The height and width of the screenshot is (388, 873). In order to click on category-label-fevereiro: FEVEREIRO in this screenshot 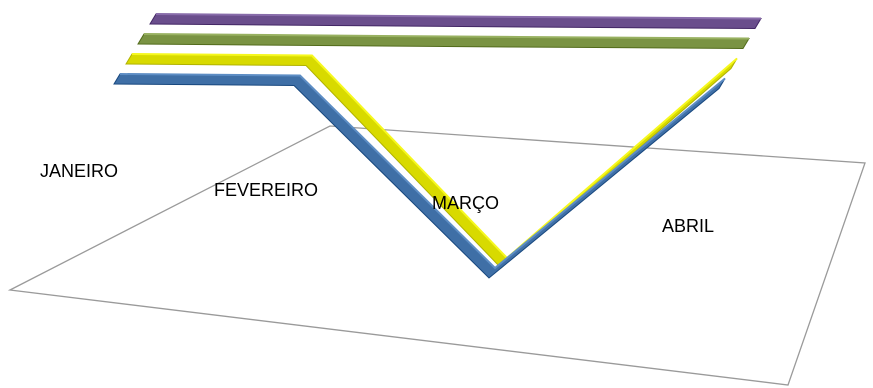, I will do `click(266, 190)`.